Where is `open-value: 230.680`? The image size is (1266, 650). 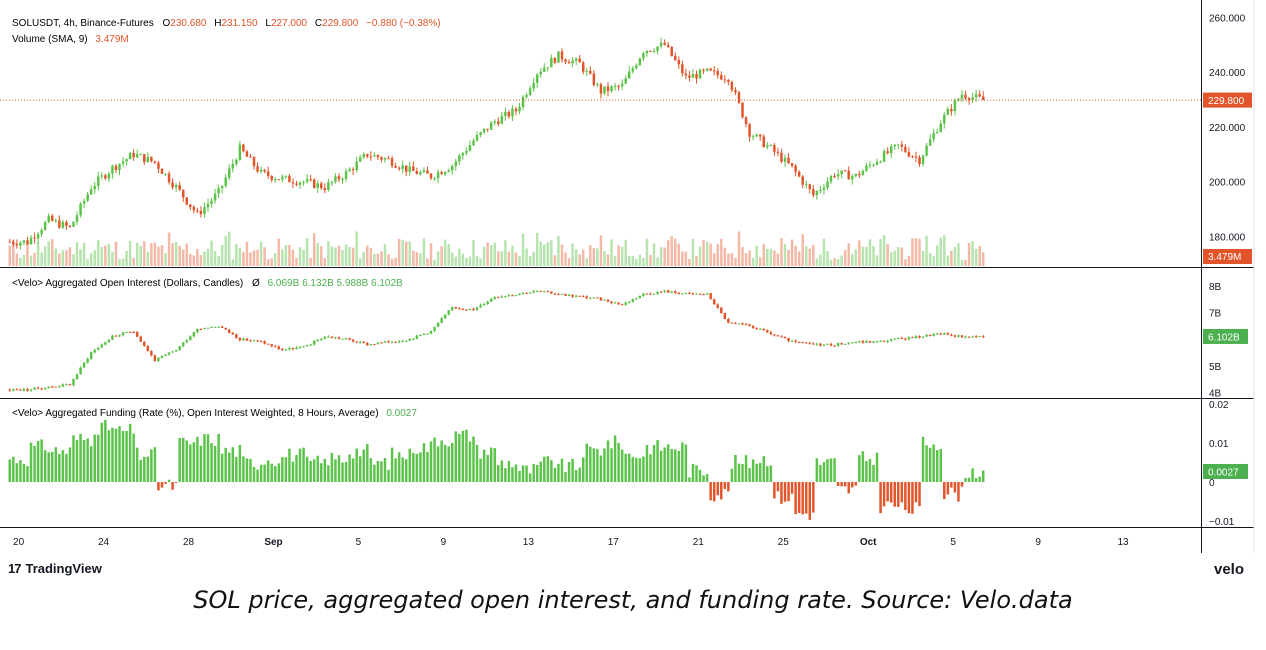 open-value: 230.680 is located at coordinates (188, 23).